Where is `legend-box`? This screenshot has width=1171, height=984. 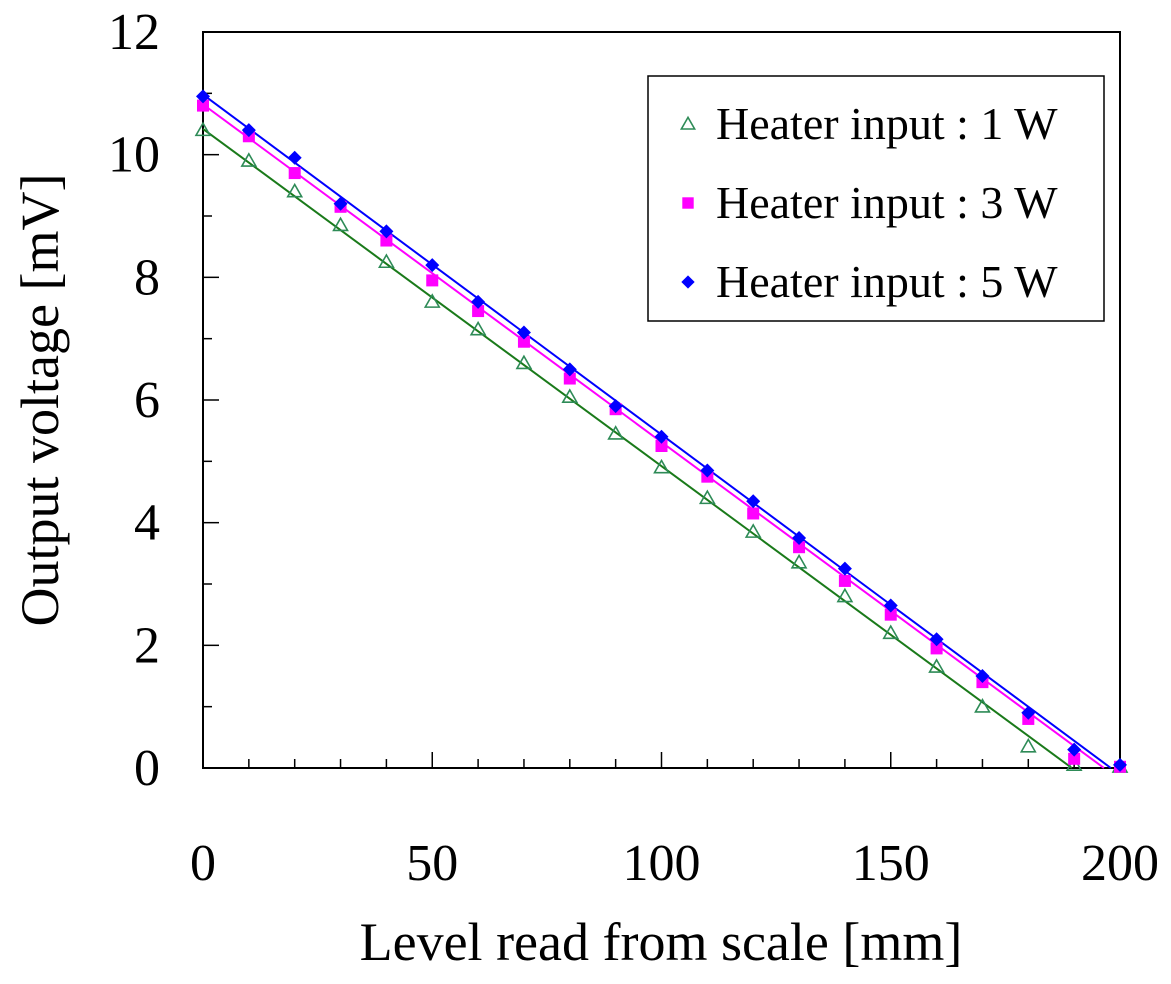 legend-box is located at coordinates (876, 198).